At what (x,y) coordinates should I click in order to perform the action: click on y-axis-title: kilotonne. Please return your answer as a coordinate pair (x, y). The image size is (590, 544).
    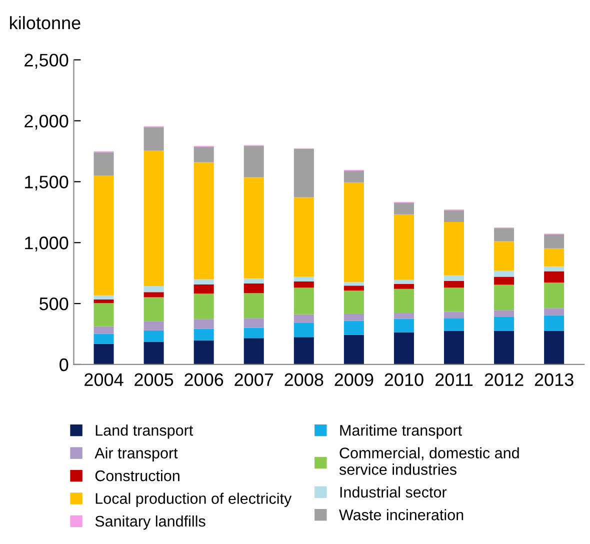
    Looking at the image, I should click on (45, 23).